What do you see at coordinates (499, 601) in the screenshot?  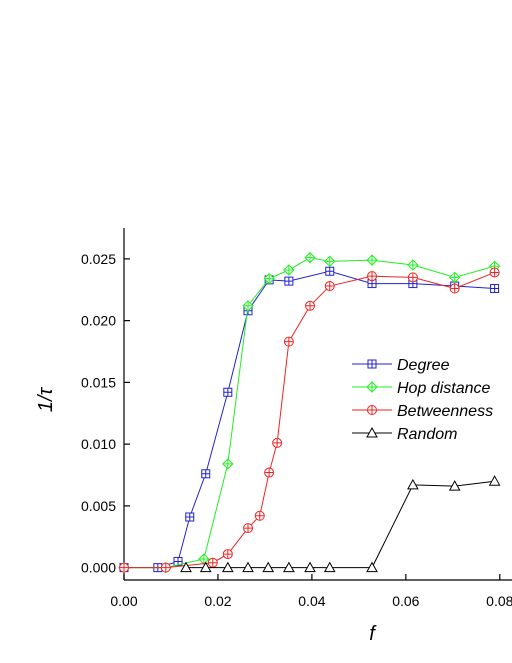 I see `x-tick-label: 0.08` at bounding box center [499, 601].